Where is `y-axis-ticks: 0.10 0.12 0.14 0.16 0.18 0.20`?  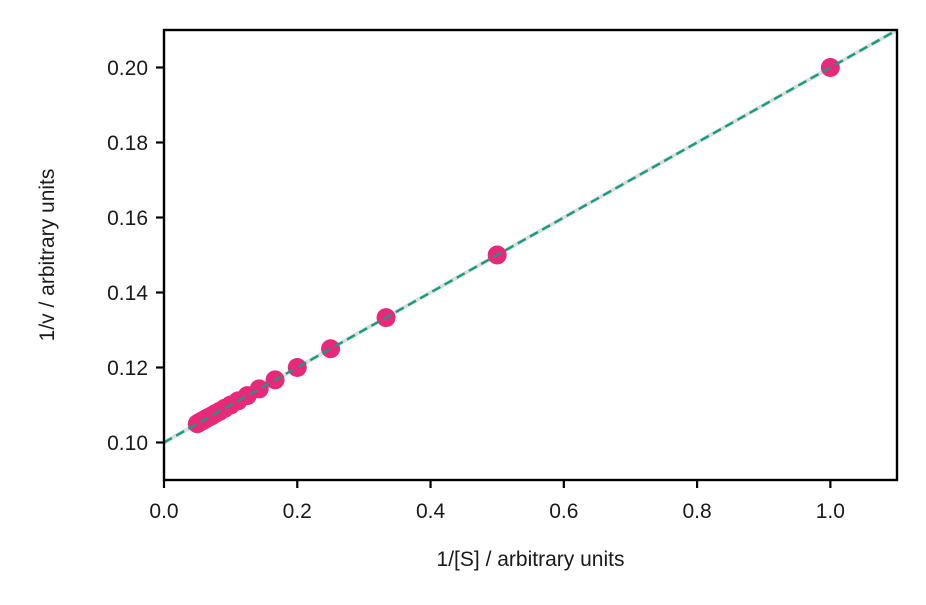
y-axis-ticks: 0.10 0.12 0.14 0.16 0.18 0.20 is located at coordinates (135, 256).